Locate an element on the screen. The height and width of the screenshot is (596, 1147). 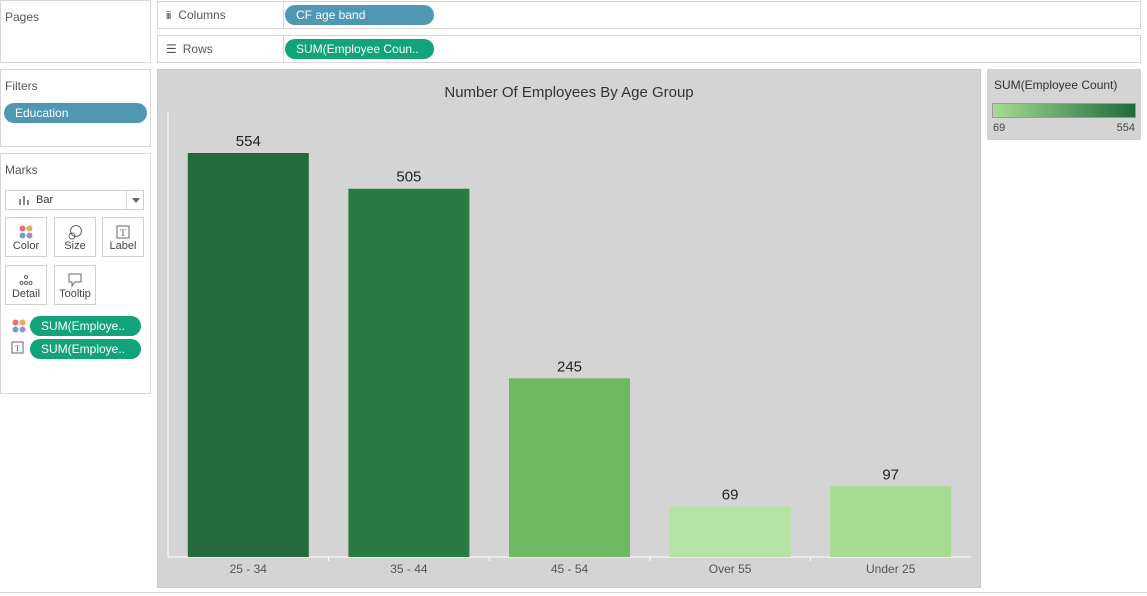
rows-shelf-label-wrap: ☰ Rows is located at coordinates (189, 49).